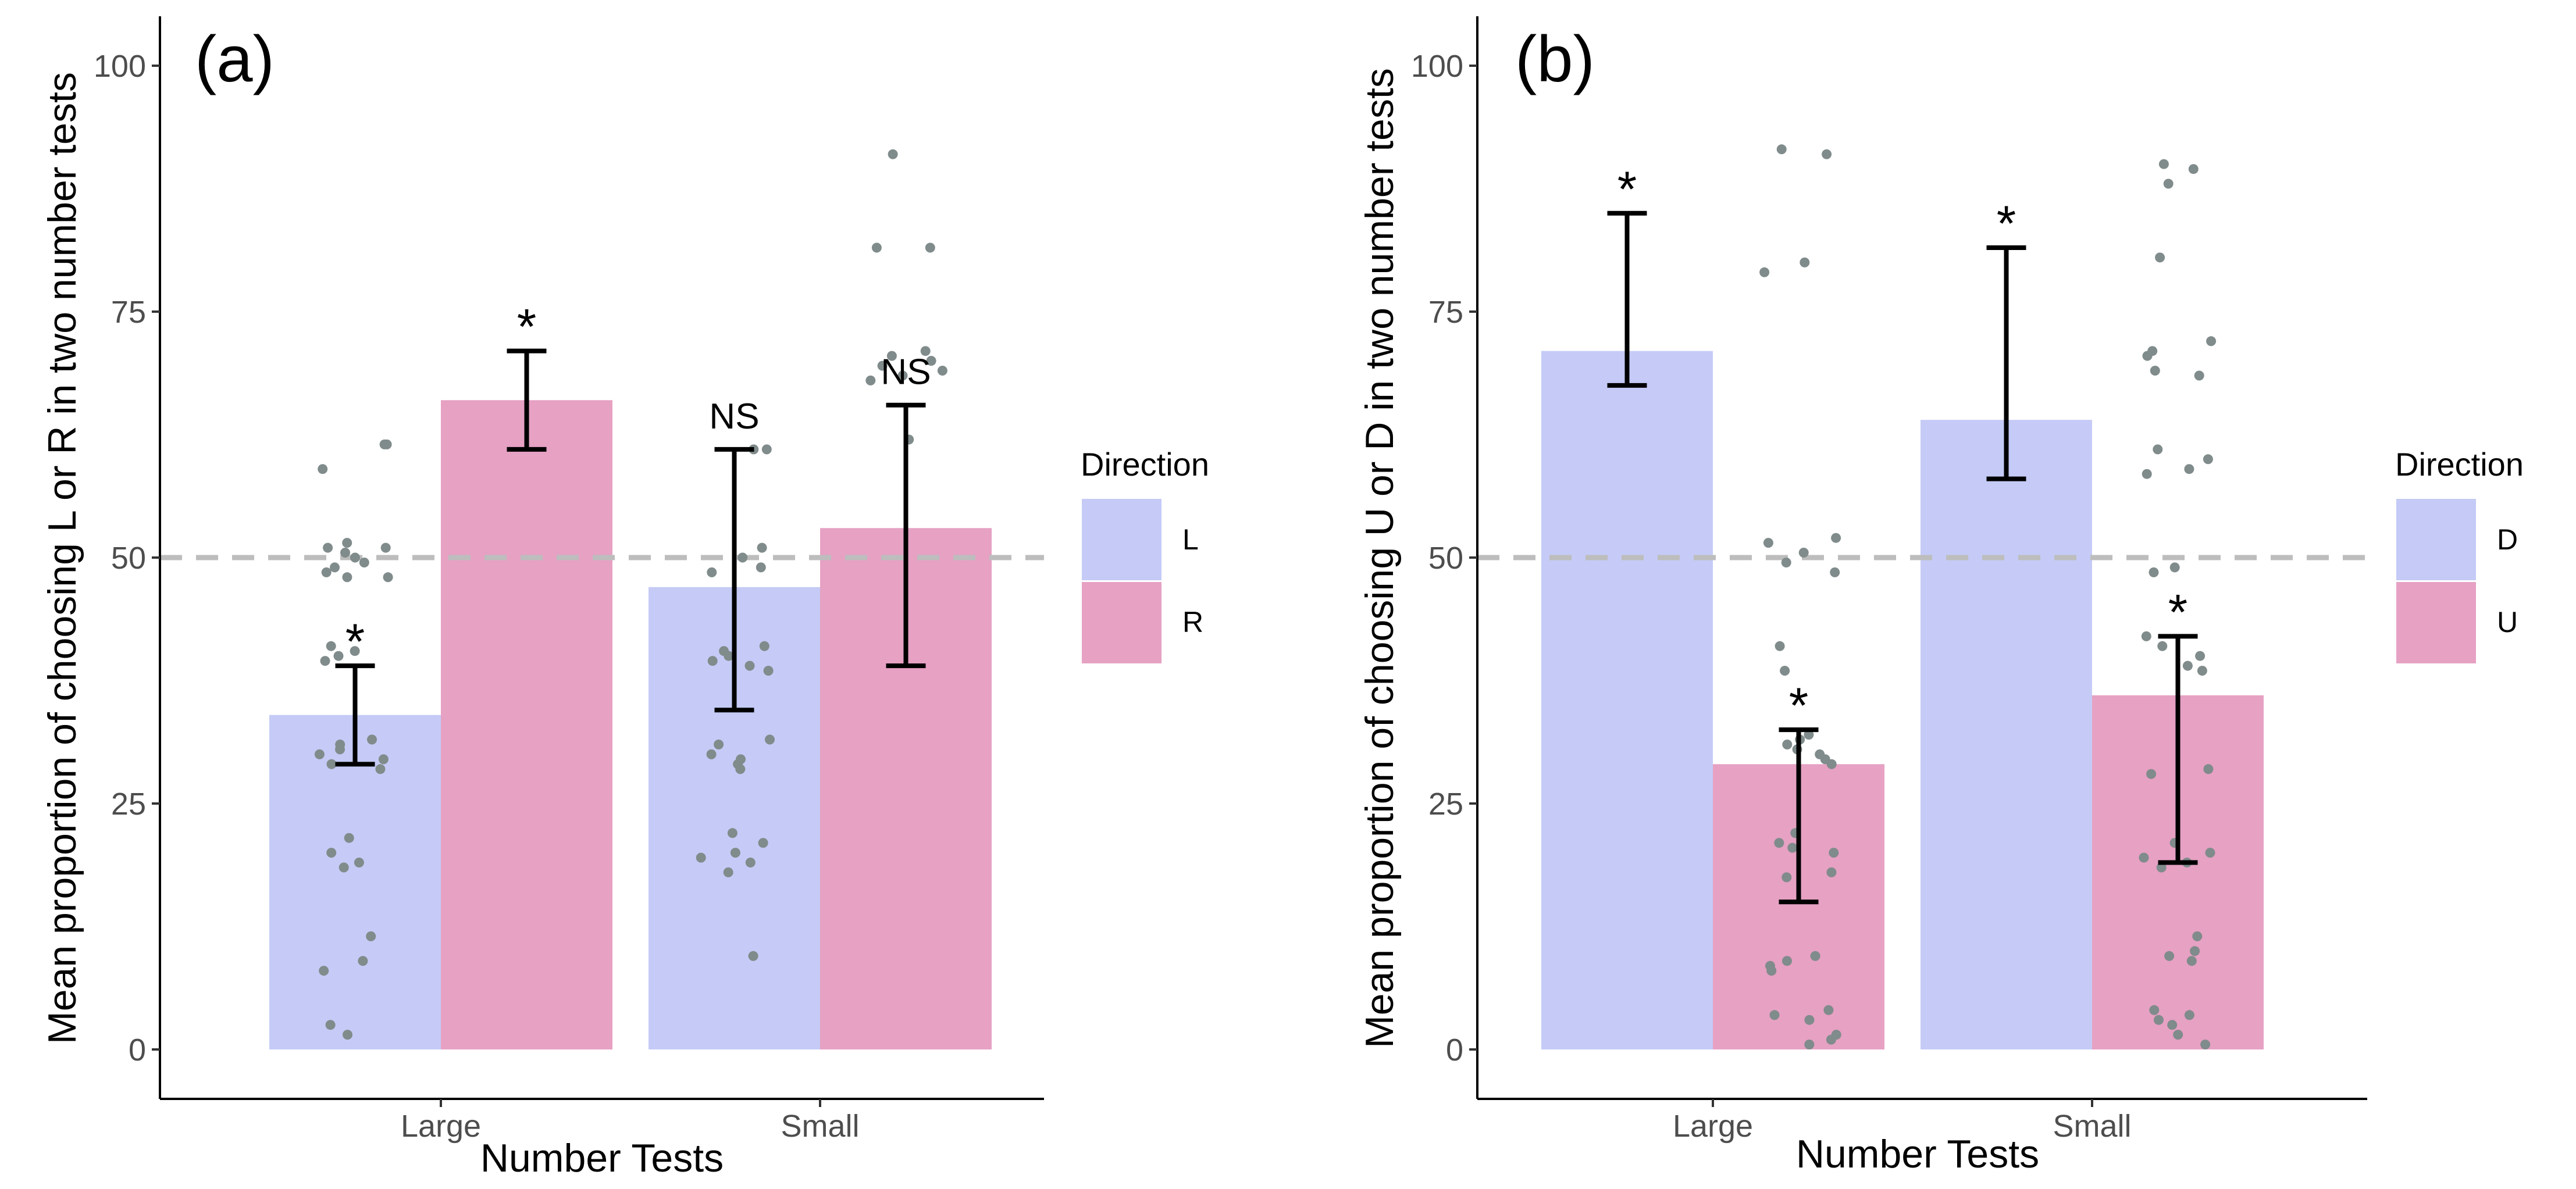  Describe the element at coordinates (1192, 622) in the screenshot. I see `legend-label-second: R` at that location.